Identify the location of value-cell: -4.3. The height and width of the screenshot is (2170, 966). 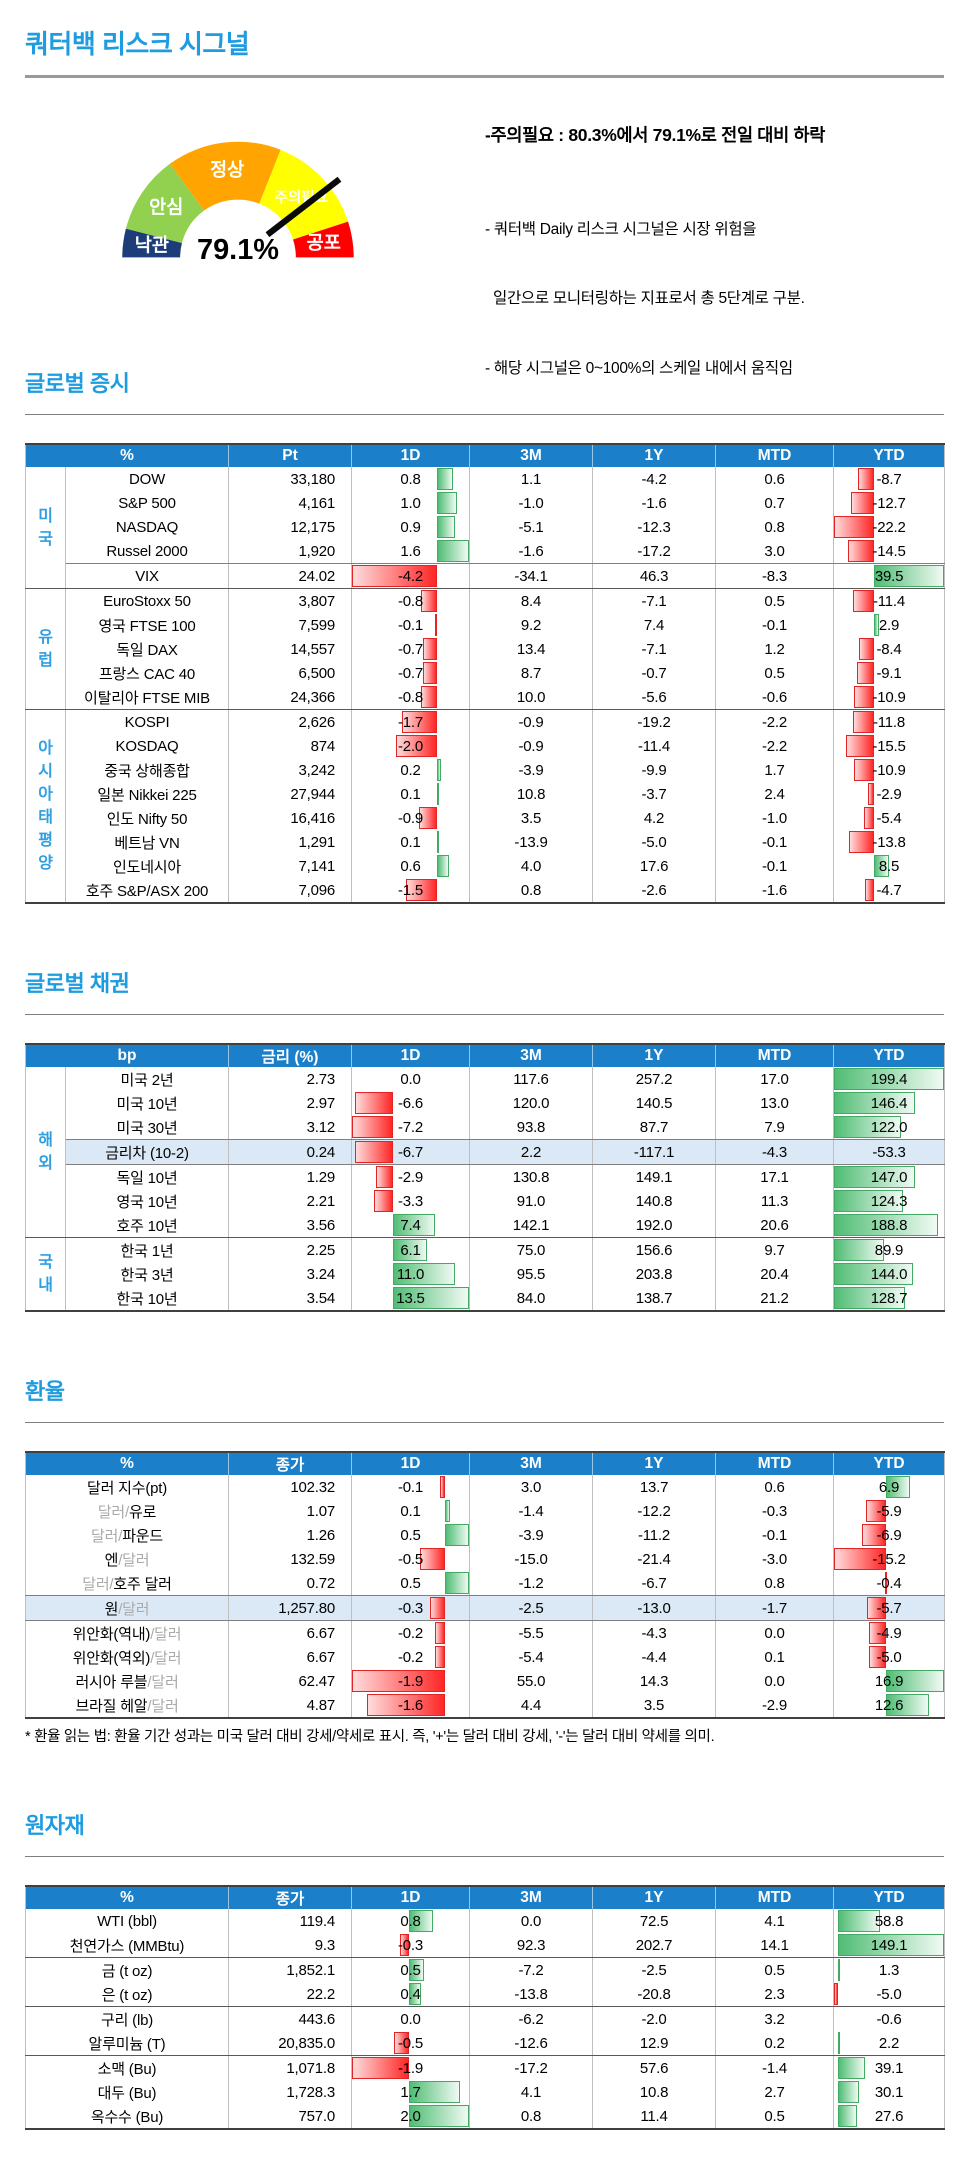
(654, 1632).